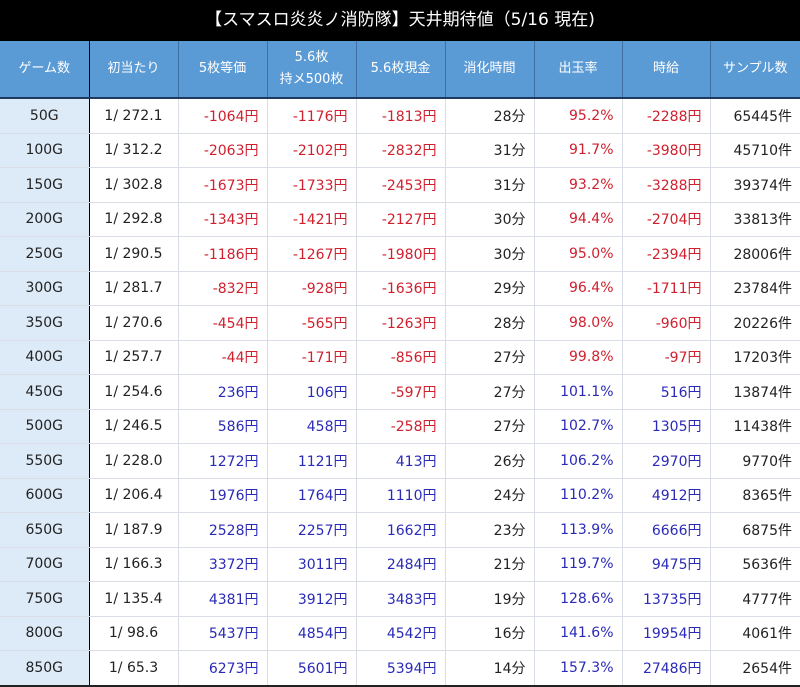 This screenshot has width=800, height=687. Describe the element at coordinates (666, 150) in the screenshot. I see `hourly-wage-cell: -3980円` at that location.